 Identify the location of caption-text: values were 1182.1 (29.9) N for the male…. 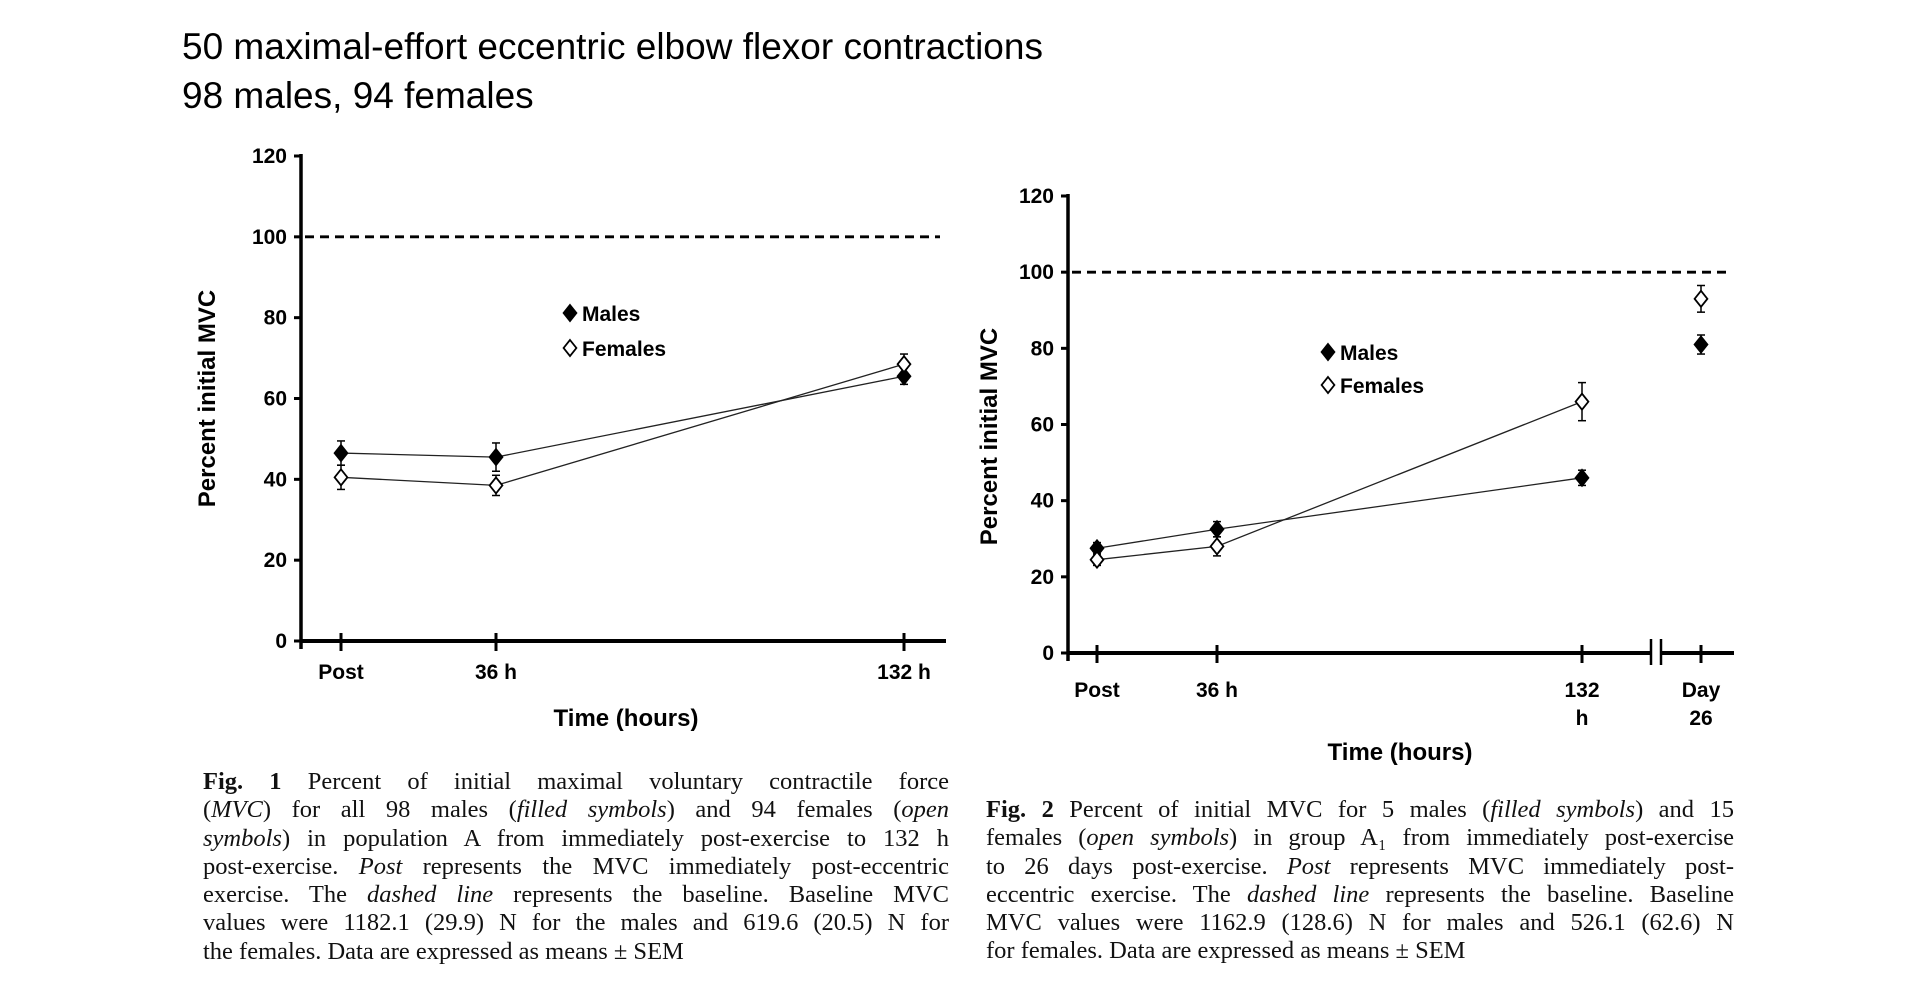
(576, 923).